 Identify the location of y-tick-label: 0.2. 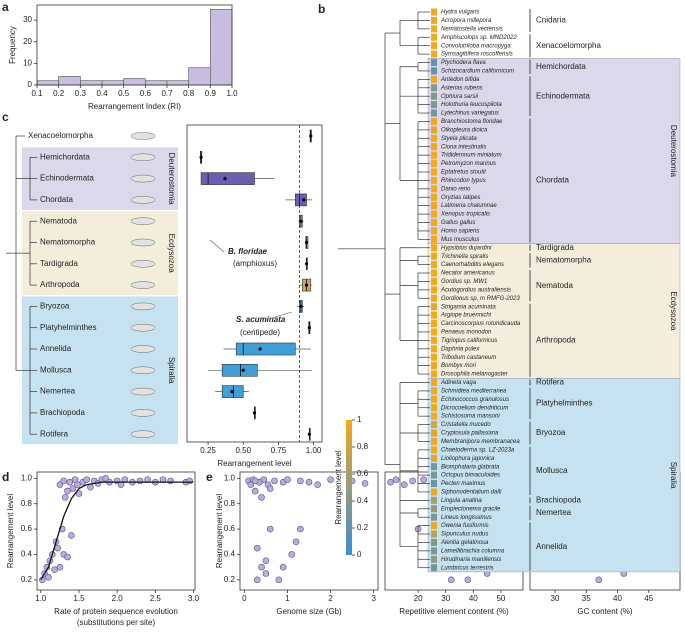
(230, 579).